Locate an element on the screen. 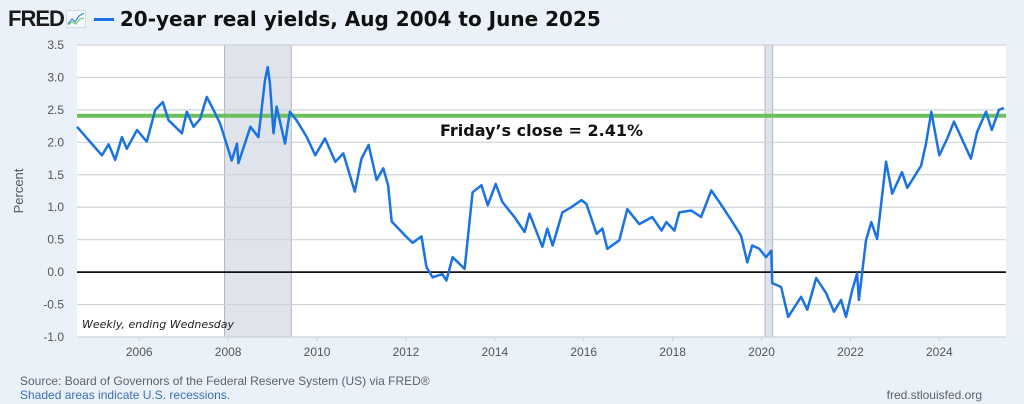 This screenshot has width=1024, height=404. x-tick-label: 2022 is located at coordinates (850, 352).